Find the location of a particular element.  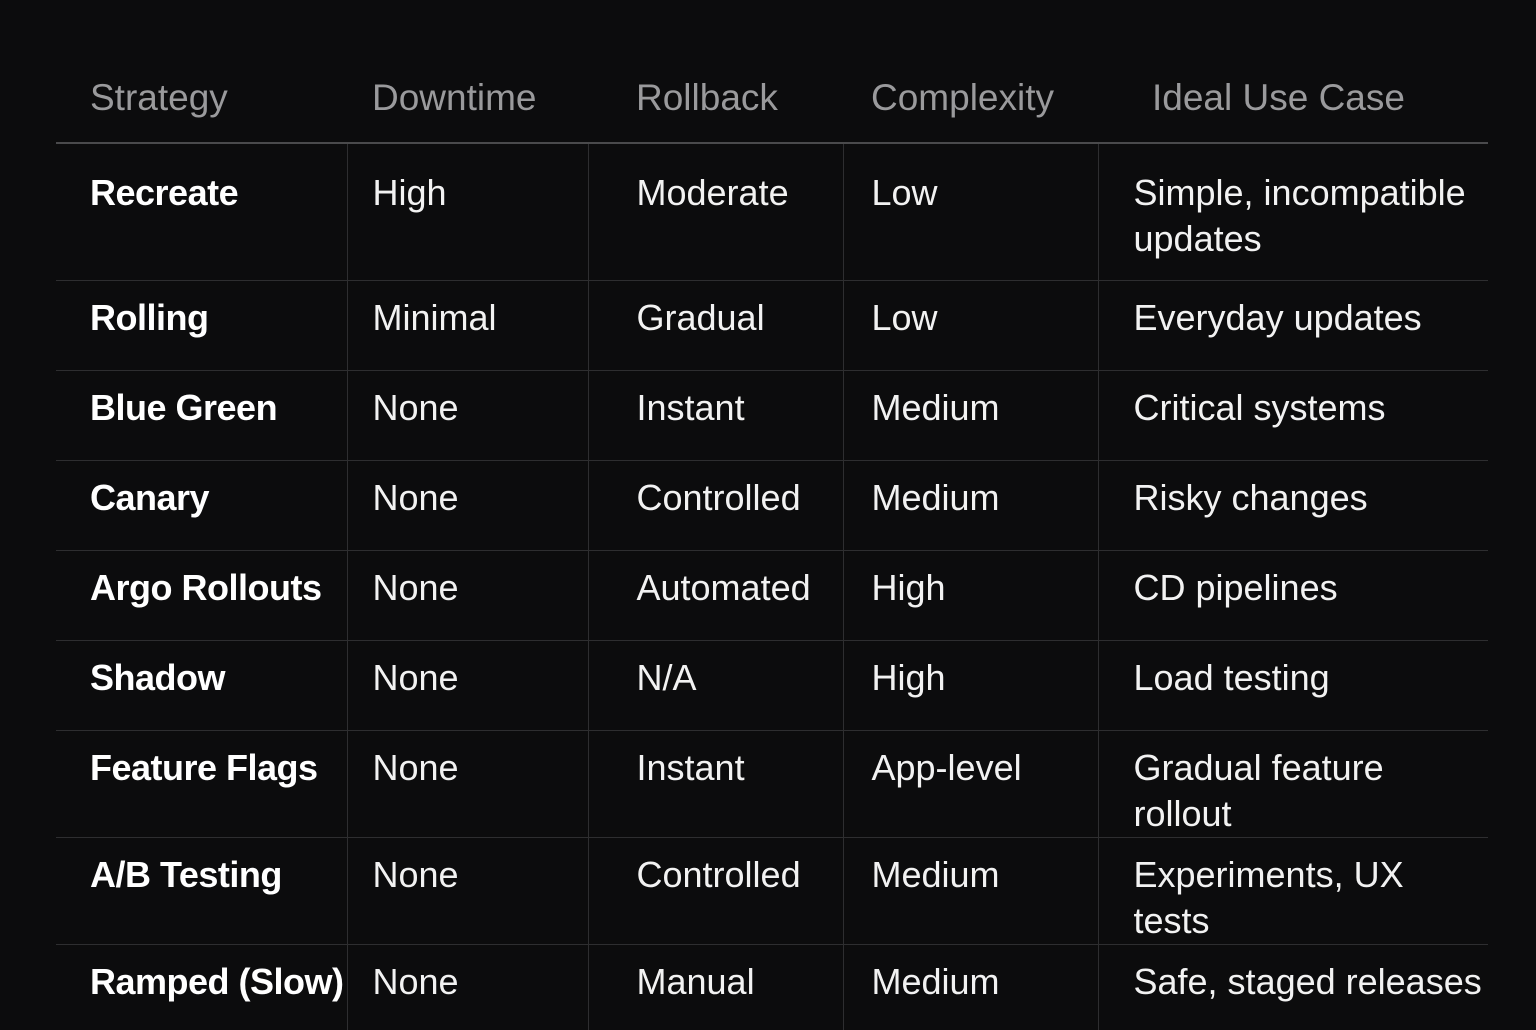

table-cell: Risky changes is located at coordinates (1292, 505).